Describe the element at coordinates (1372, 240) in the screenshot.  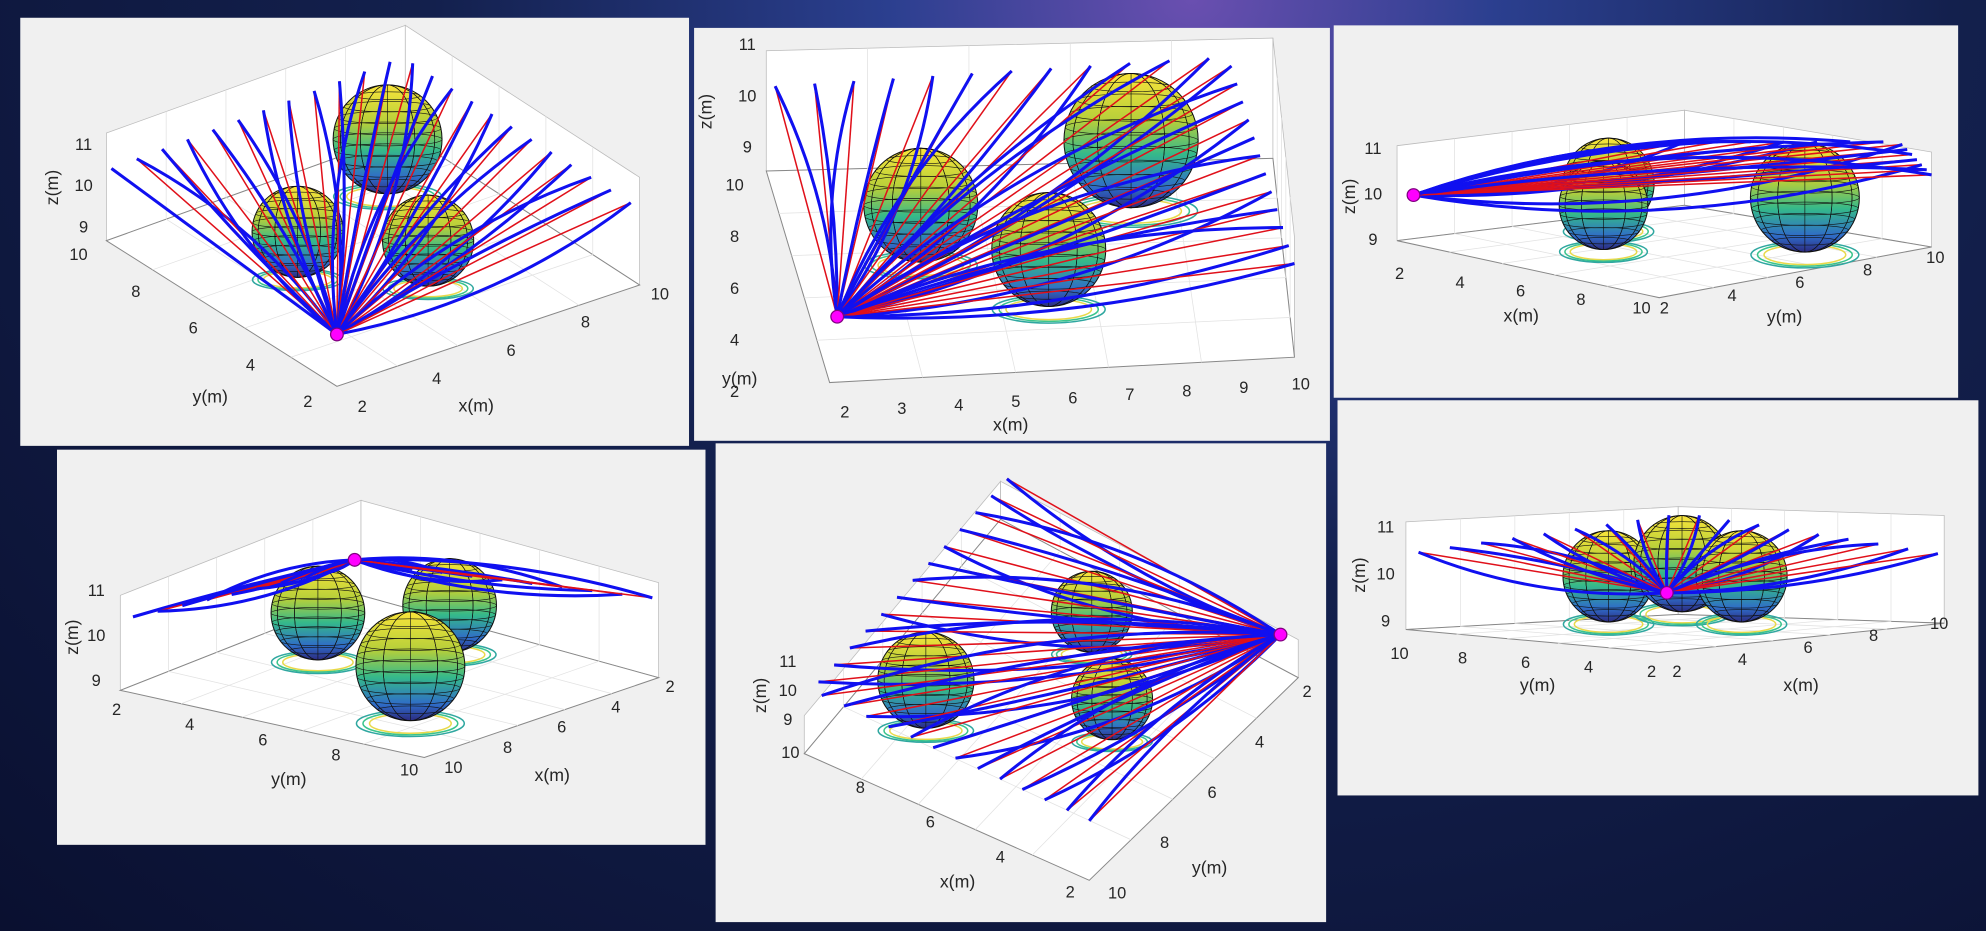
I see `tick-label: 9` at that location.